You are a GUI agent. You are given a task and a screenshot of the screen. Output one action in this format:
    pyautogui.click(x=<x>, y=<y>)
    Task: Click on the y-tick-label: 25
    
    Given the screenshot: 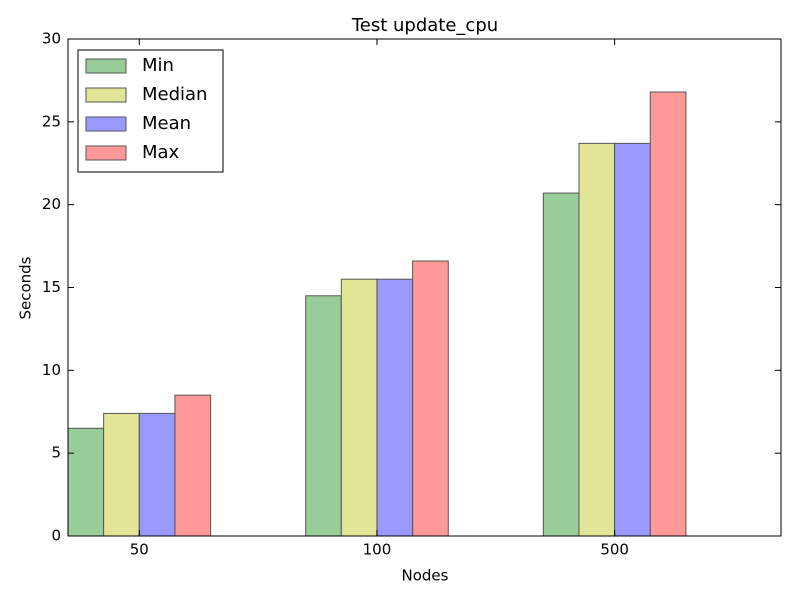 What is the action you would take?
    pyautogui.click(x=51, y=121)
    